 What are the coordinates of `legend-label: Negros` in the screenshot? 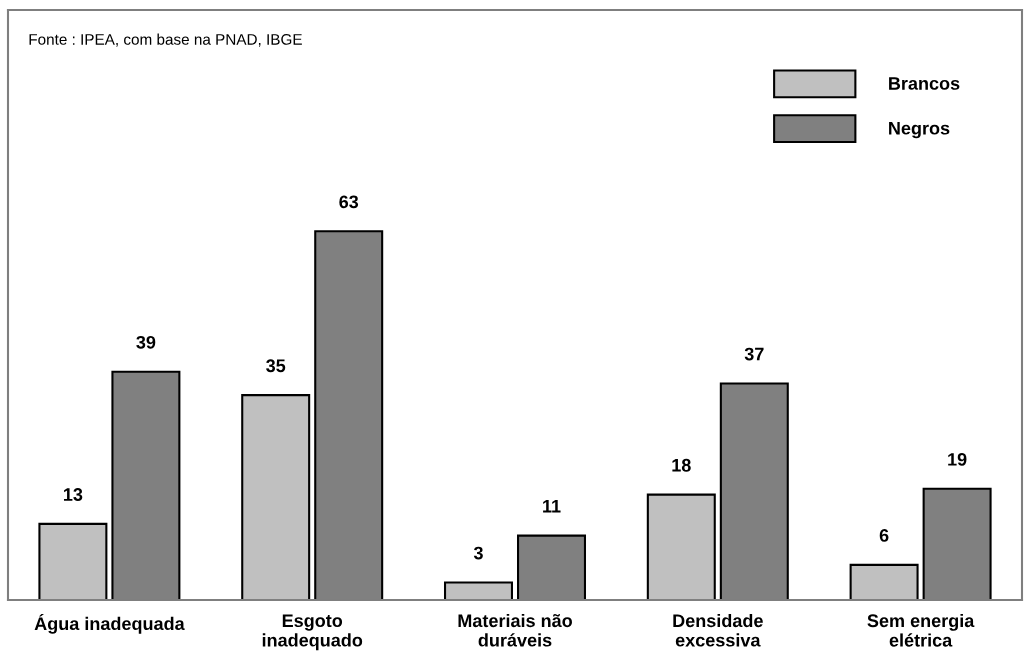 It's located at (919, 130).